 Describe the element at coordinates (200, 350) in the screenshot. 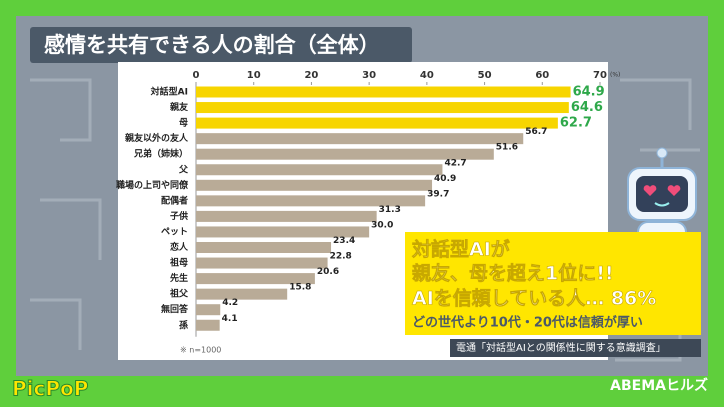

I see `note: ※ n=1000` at that location.